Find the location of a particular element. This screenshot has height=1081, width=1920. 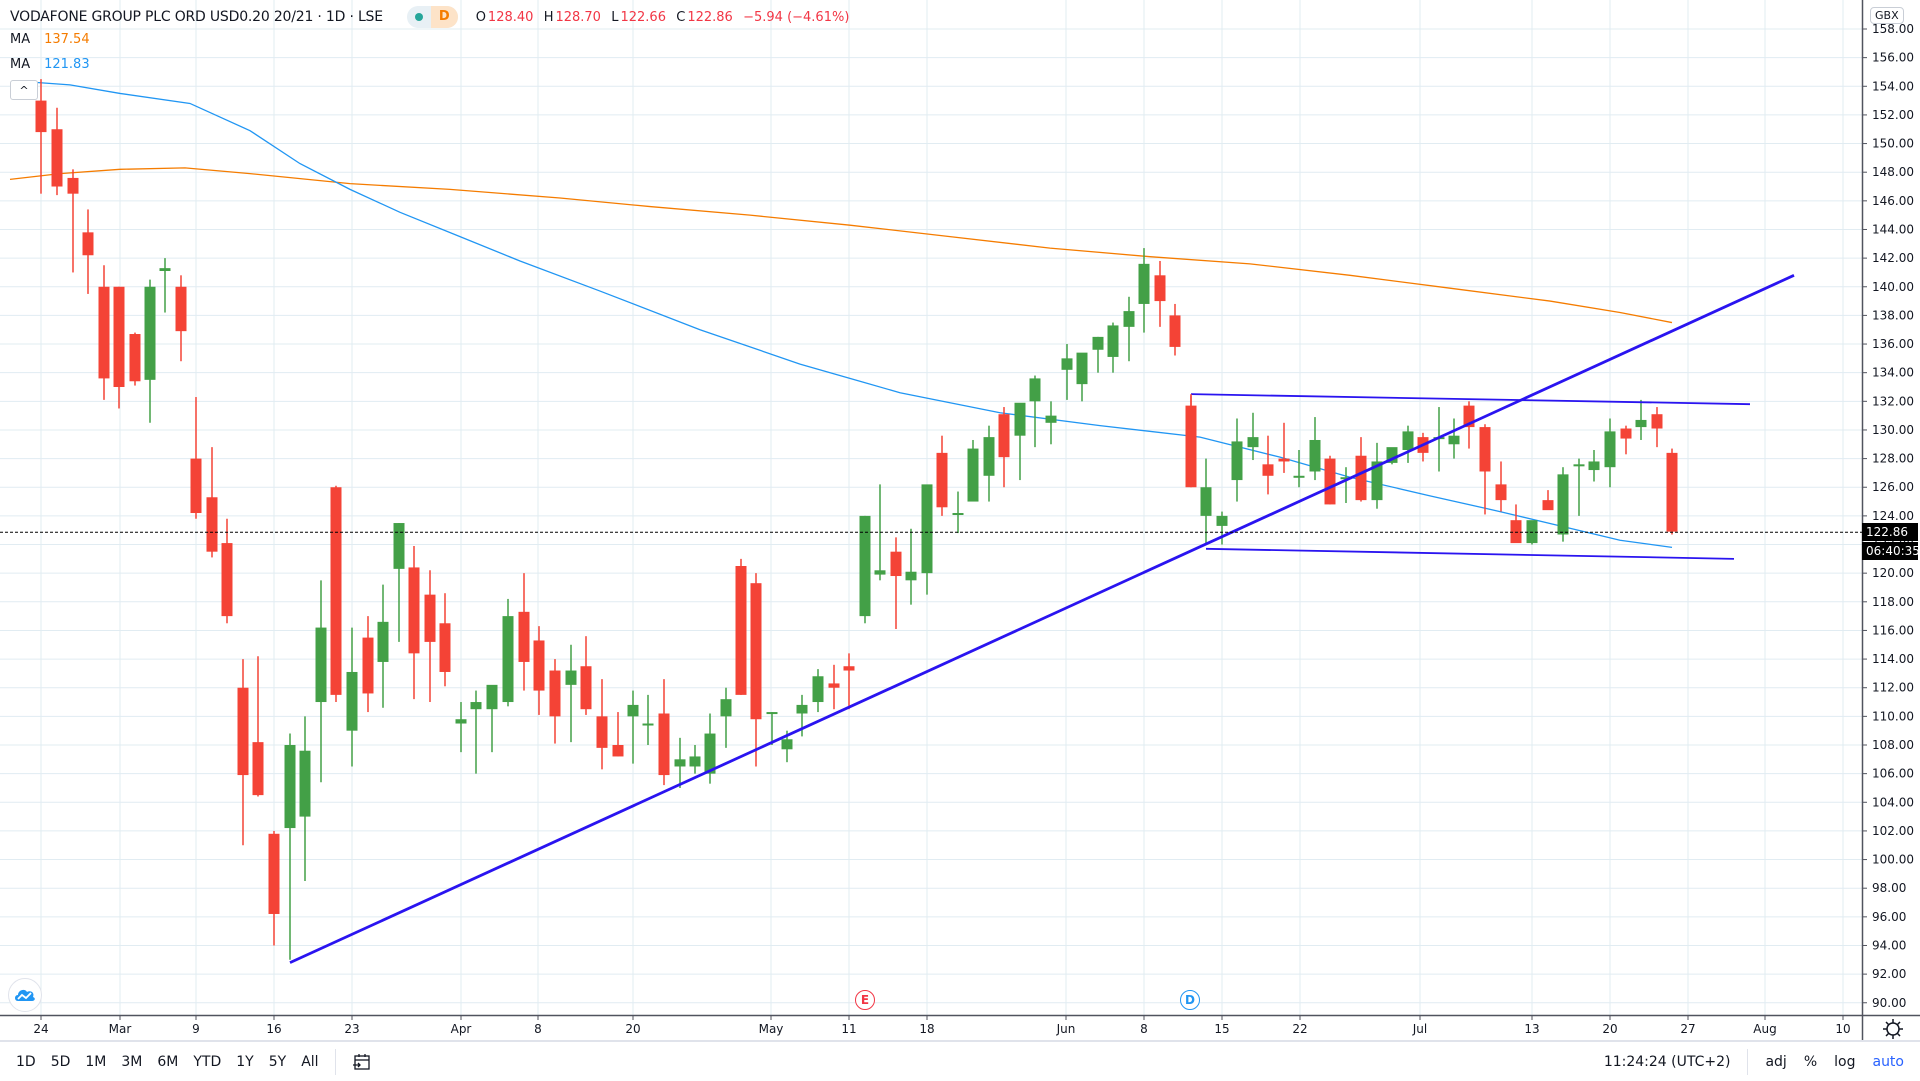

price-tick-label: 136.00 is located at coordinates (1893, 344).